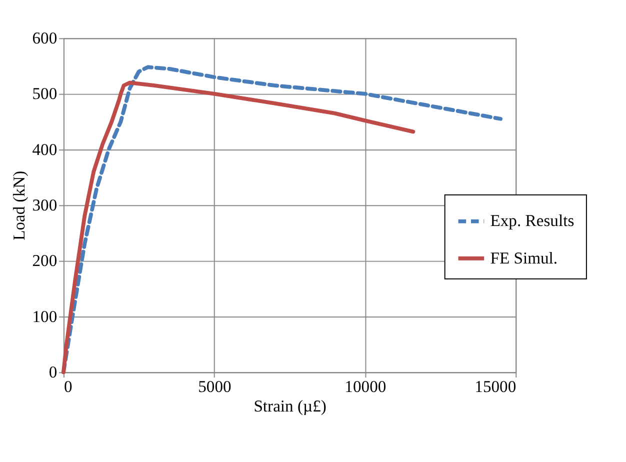 The height and width of the screenshot is (462, 626). I want to click on y-tick-label: 400, so click(45, 149).